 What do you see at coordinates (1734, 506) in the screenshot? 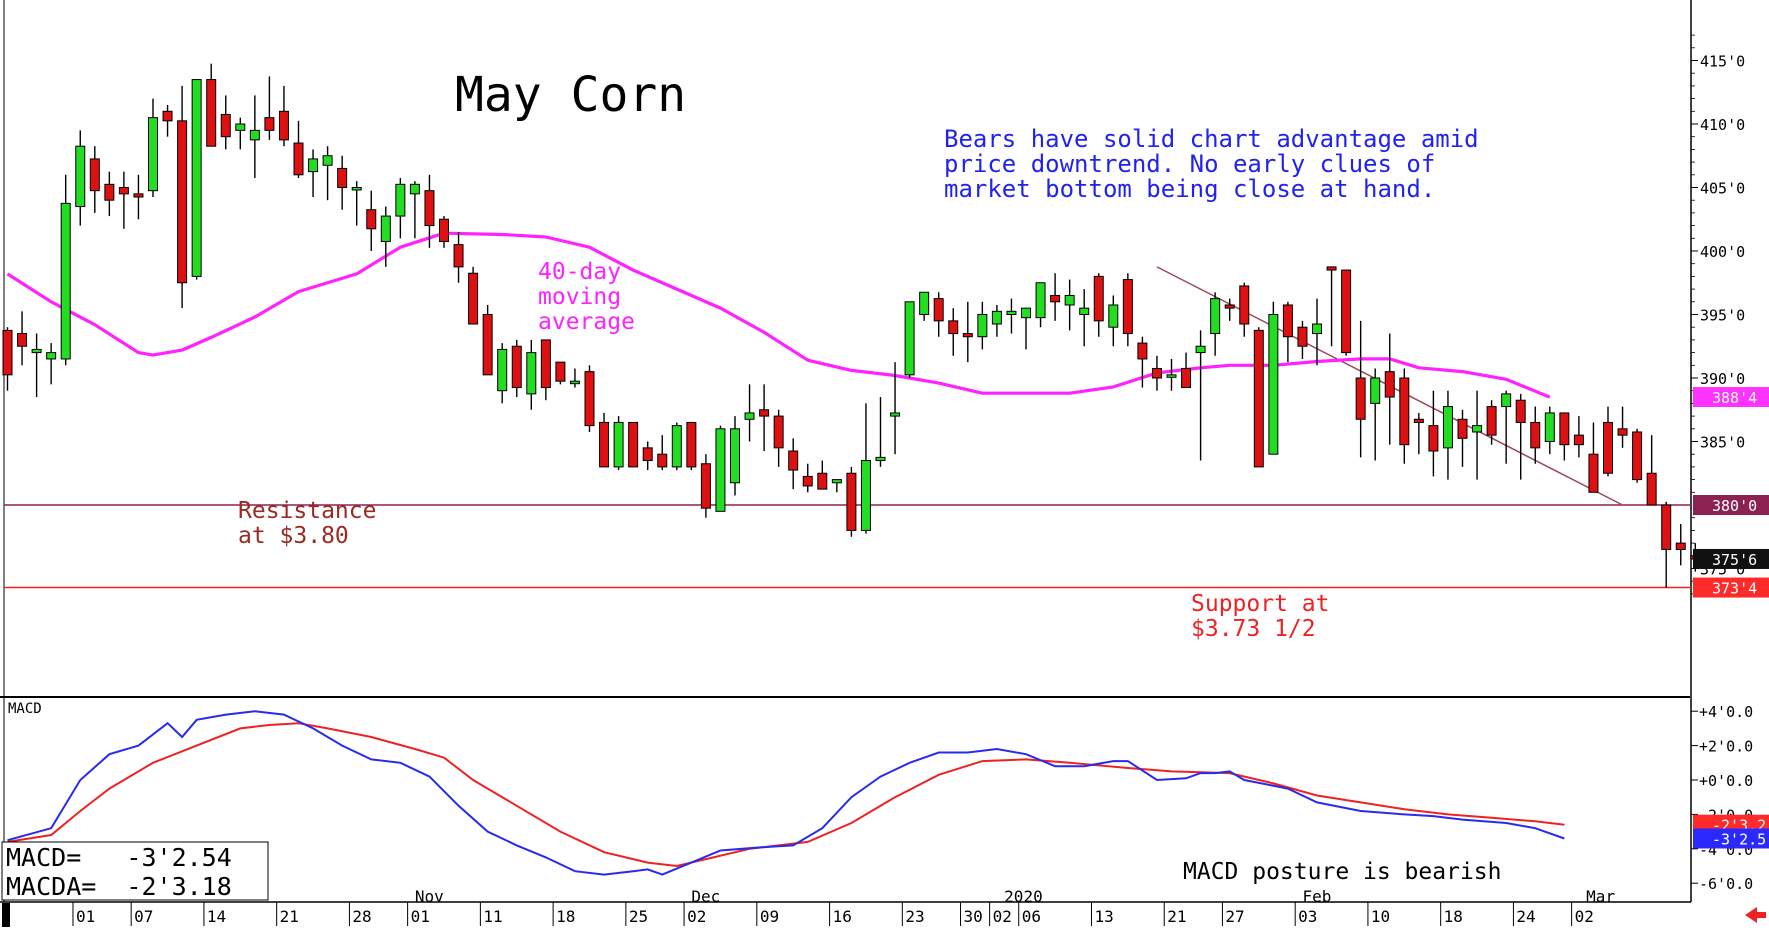
I see `price-badge: 380'0` at bounding box center [1734, 506].